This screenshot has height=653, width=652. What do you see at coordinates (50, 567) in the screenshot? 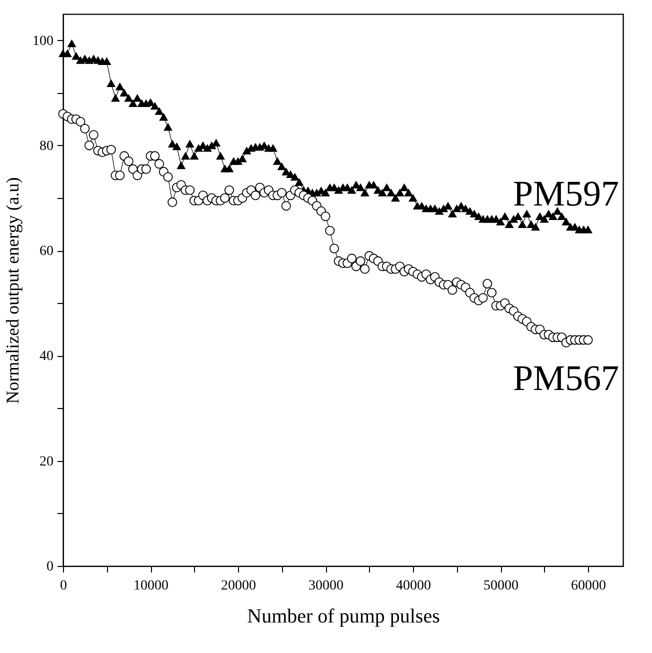
I see `y-tick-label: 0` at bounding box center [50, 567].